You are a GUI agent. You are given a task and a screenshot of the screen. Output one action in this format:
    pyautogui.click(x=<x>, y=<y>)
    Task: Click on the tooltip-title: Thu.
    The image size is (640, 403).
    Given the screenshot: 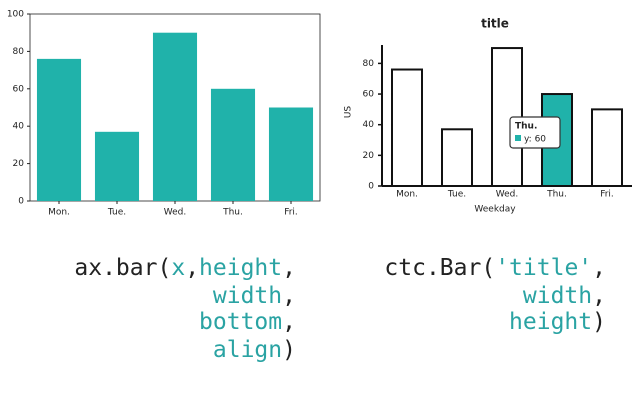 What is the action you would take?
    pyautogui.click(x=526, y=127)
    